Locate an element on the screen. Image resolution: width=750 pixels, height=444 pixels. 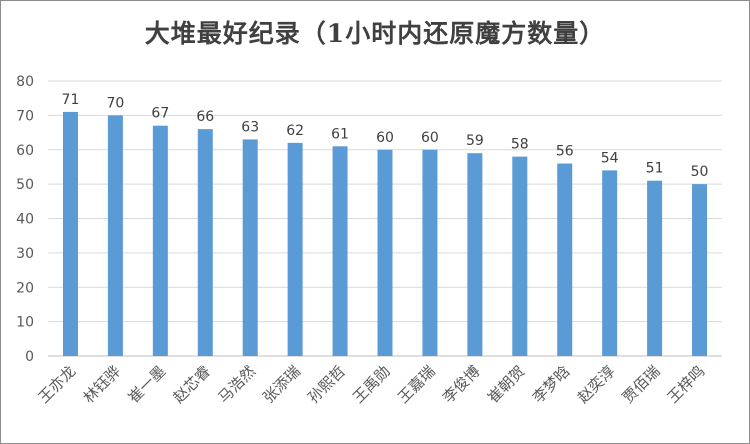
category-label: 赵奕淳 is located at coordinates (596, 384).